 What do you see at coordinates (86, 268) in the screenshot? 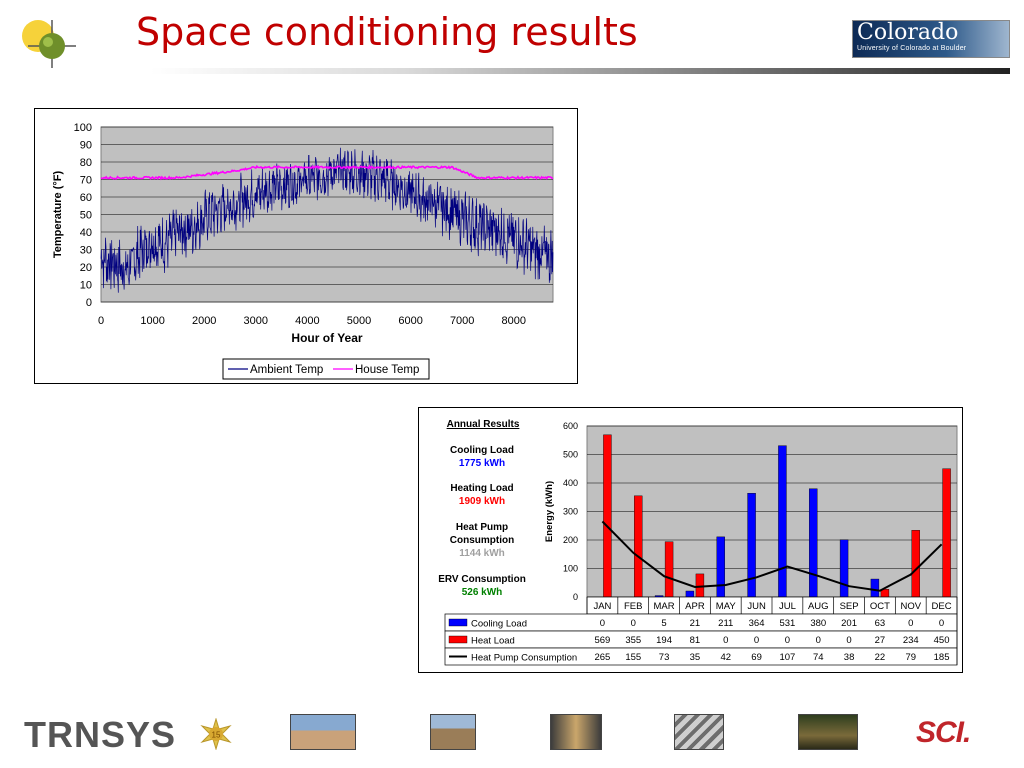
I see `y-tick-label: 20` at bounding box center [86, 268].